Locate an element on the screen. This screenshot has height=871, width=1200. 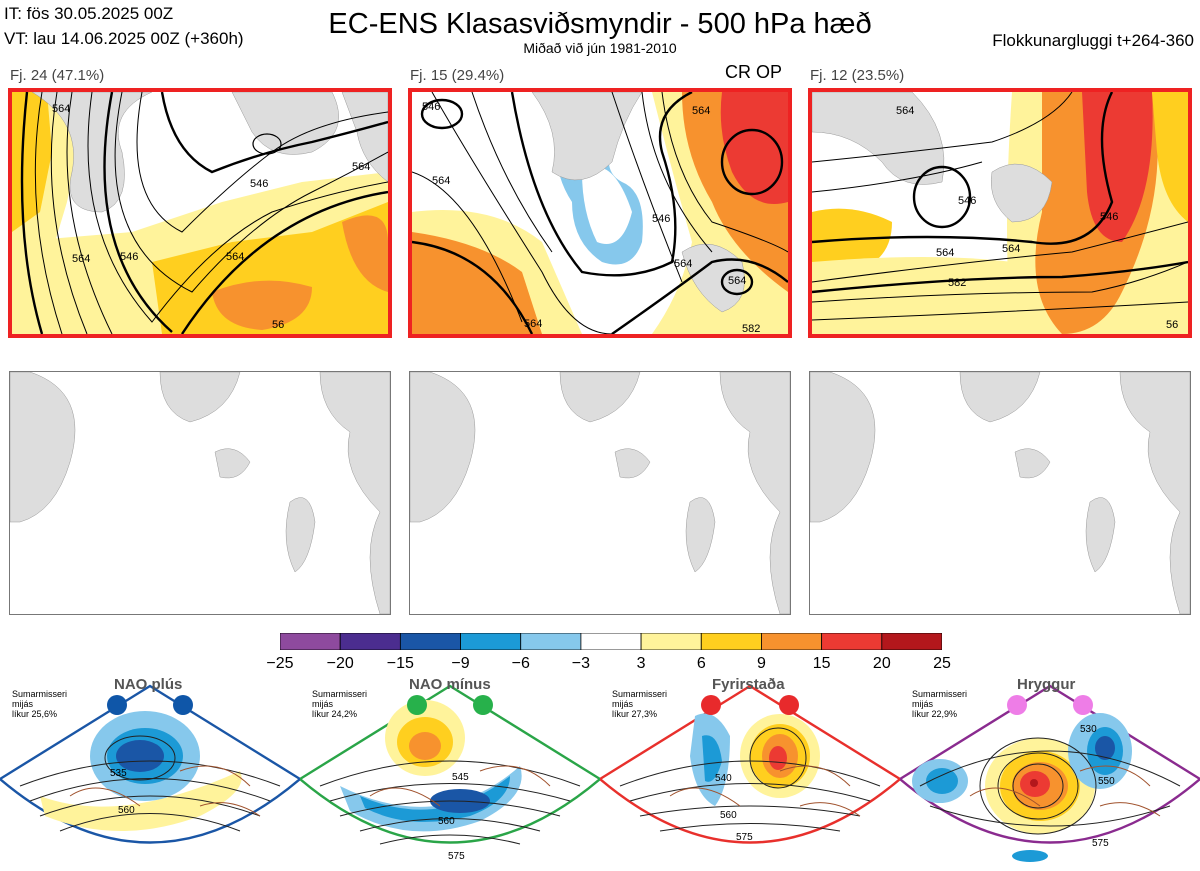
initial-time: IT: fös 30.05.2025 00Z is located at coordinates (89, 13).